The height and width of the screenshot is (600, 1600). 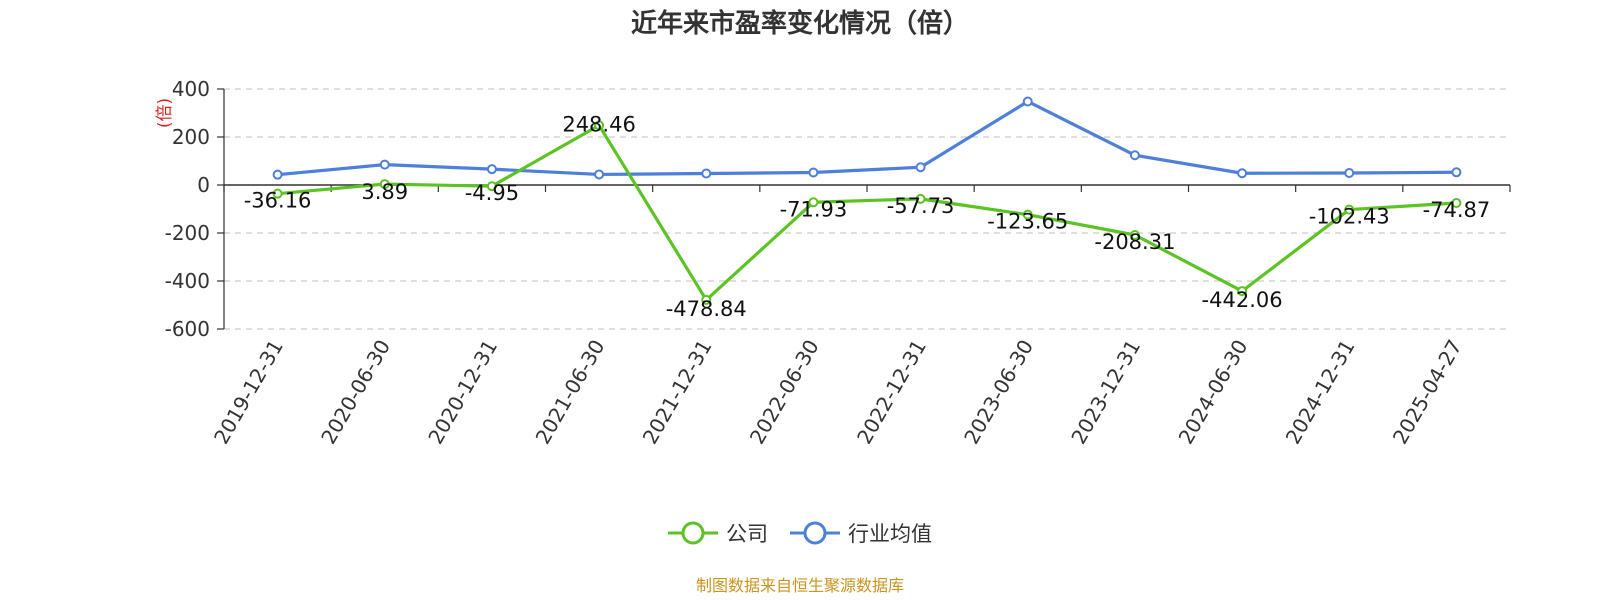 What do you see at coordinates (1027, 222) in the screenshot?
I see `data-label-company: -123.65` at bounding box center [1027, 222].